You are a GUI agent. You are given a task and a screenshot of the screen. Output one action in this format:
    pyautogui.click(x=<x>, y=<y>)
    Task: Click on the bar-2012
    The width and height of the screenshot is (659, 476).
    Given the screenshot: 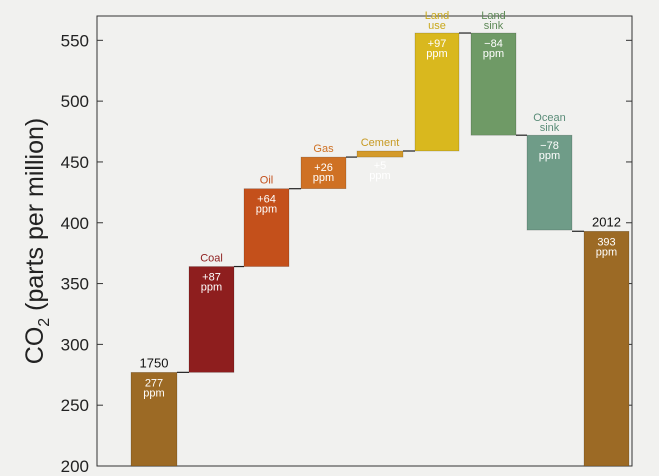 What is the action you would take?
    pyautogui.click(x=606, y=348)
    